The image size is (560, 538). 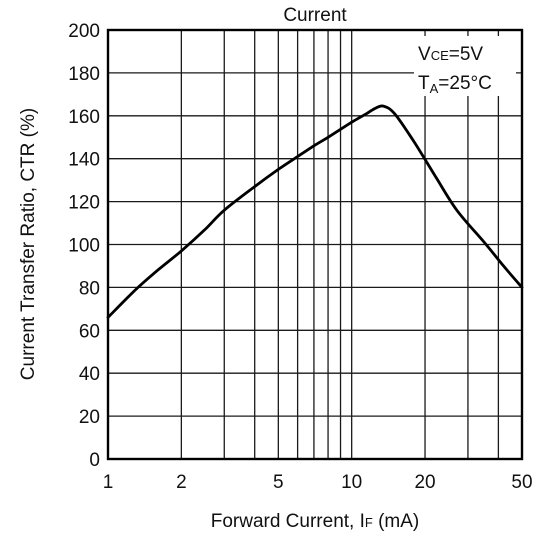 I want to click on y-tick-label: 100, so click(x=84, y=246).